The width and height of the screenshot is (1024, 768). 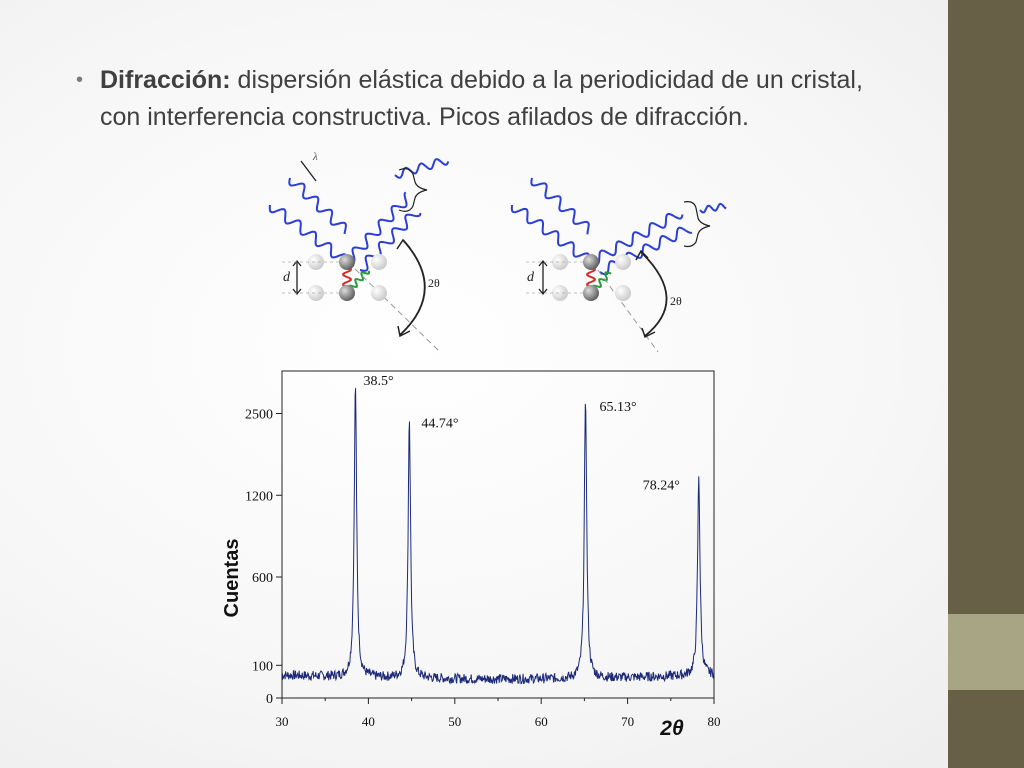 What do you see at coordinates (714, 721) in the screenshot?
I see `x-tick-label: 80` at bounding box center [714, 721].